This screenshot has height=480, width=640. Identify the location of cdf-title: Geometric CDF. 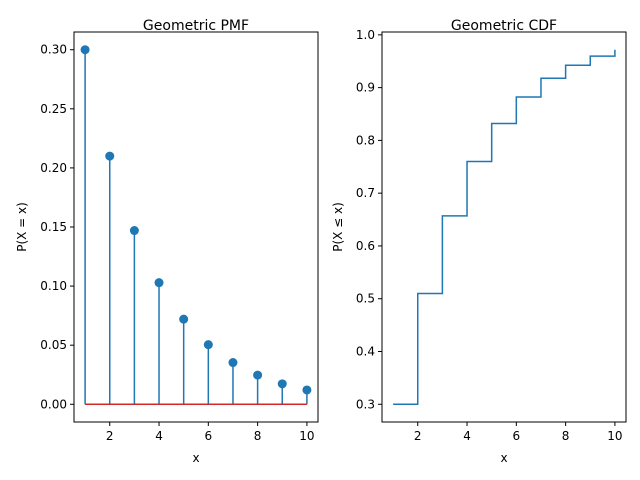
(504, 26).